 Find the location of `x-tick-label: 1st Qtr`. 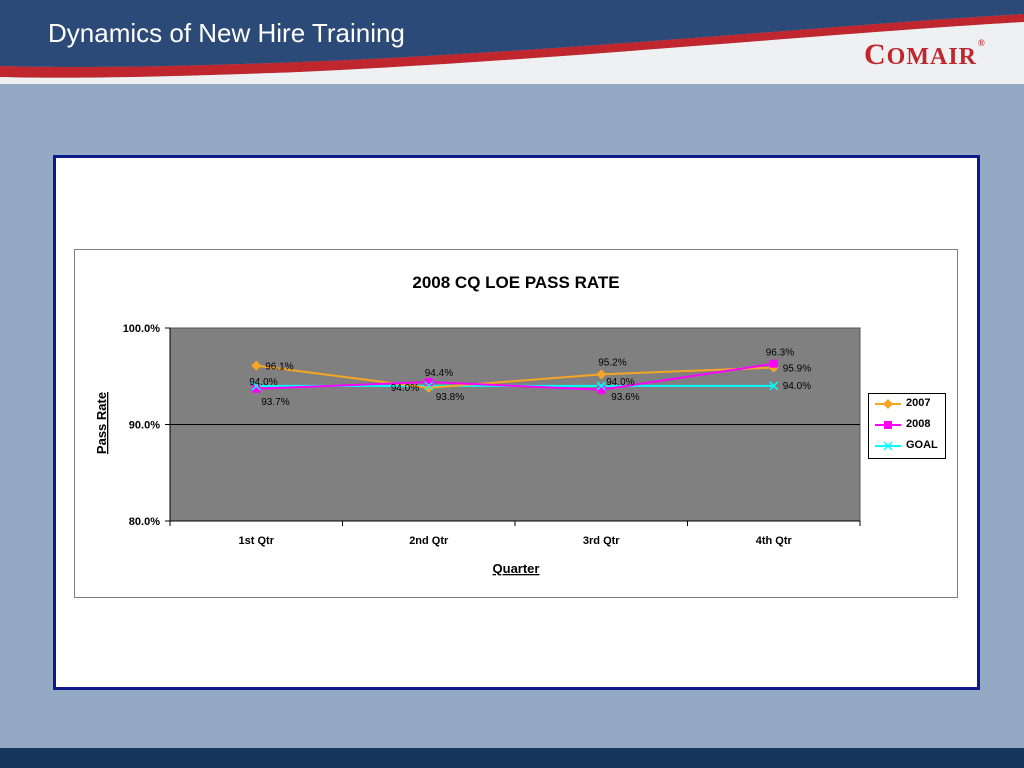

x-tick-label: 1st Qtr is located at coordinates (257, 541).